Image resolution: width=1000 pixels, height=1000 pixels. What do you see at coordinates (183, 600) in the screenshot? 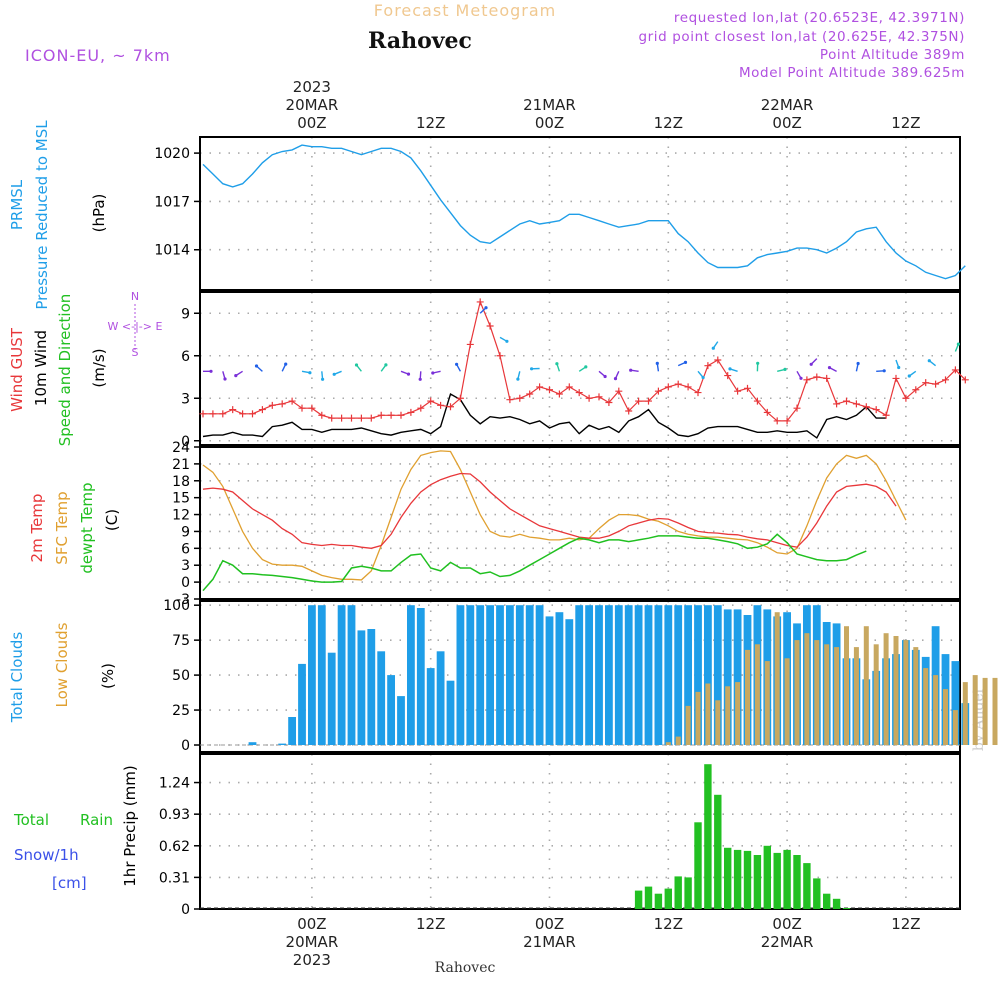
I see `temp-ytick-label: -3` at bounding box center [183, 600].